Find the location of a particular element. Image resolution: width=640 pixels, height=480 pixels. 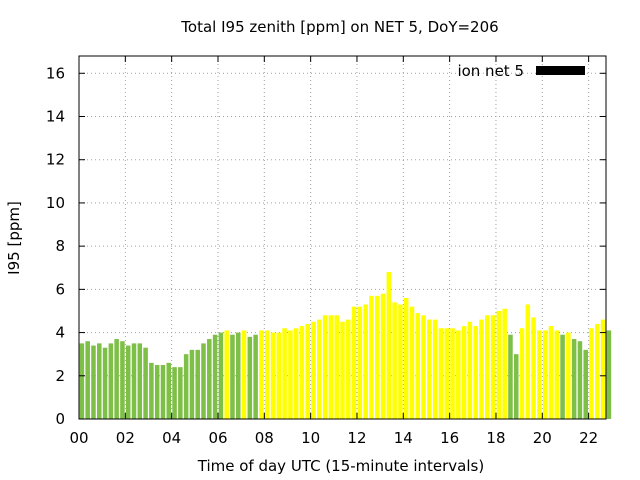

y-tick-label: 0 is located at coordinates (60, 419).